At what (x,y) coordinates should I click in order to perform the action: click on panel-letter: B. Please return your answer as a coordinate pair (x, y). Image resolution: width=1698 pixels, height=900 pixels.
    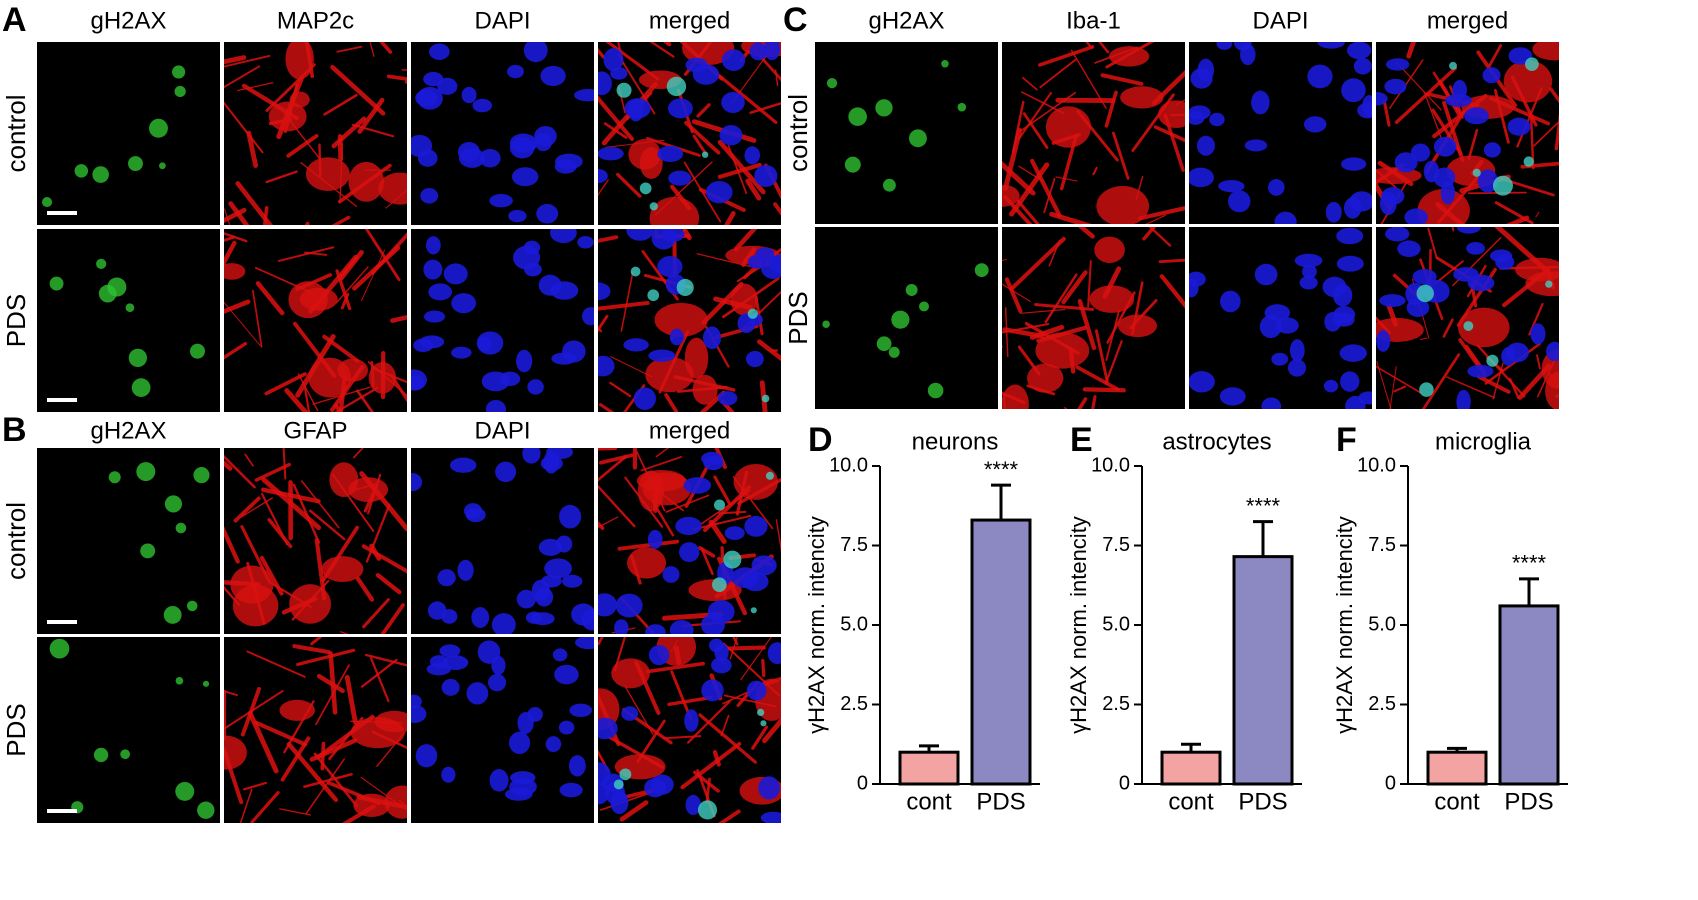
    Looking at the image, I should click on (14, 430).